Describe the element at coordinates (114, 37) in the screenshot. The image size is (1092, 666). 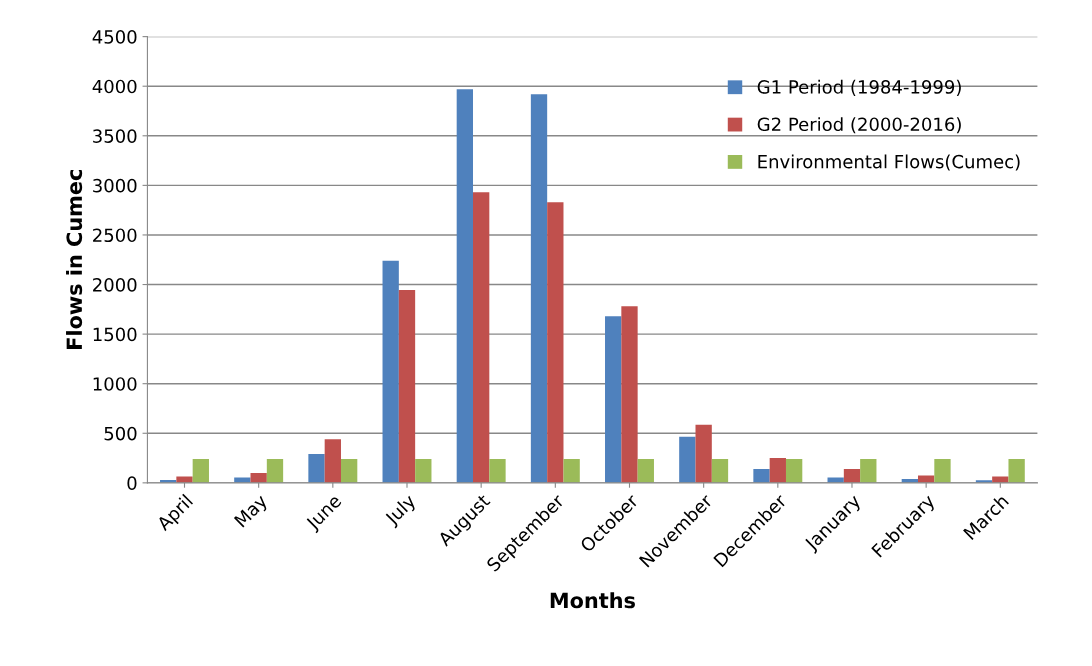
I see `y-tick-label: 4500` at that location.